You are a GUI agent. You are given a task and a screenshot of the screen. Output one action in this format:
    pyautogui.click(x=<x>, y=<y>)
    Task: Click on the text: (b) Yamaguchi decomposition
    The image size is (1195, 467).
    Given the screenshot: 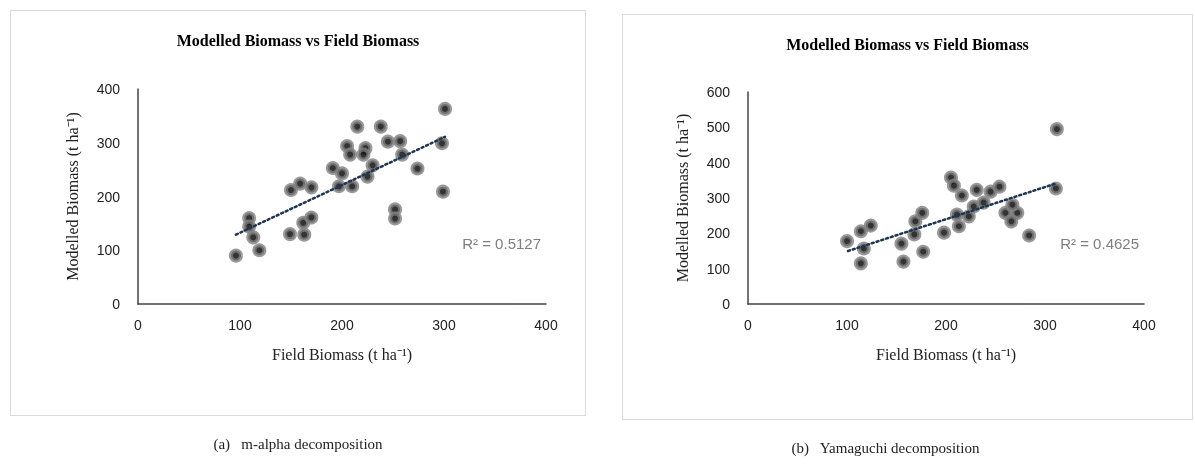 What is the action you would take?
    pyautogui.click(x=885, y=448)
    